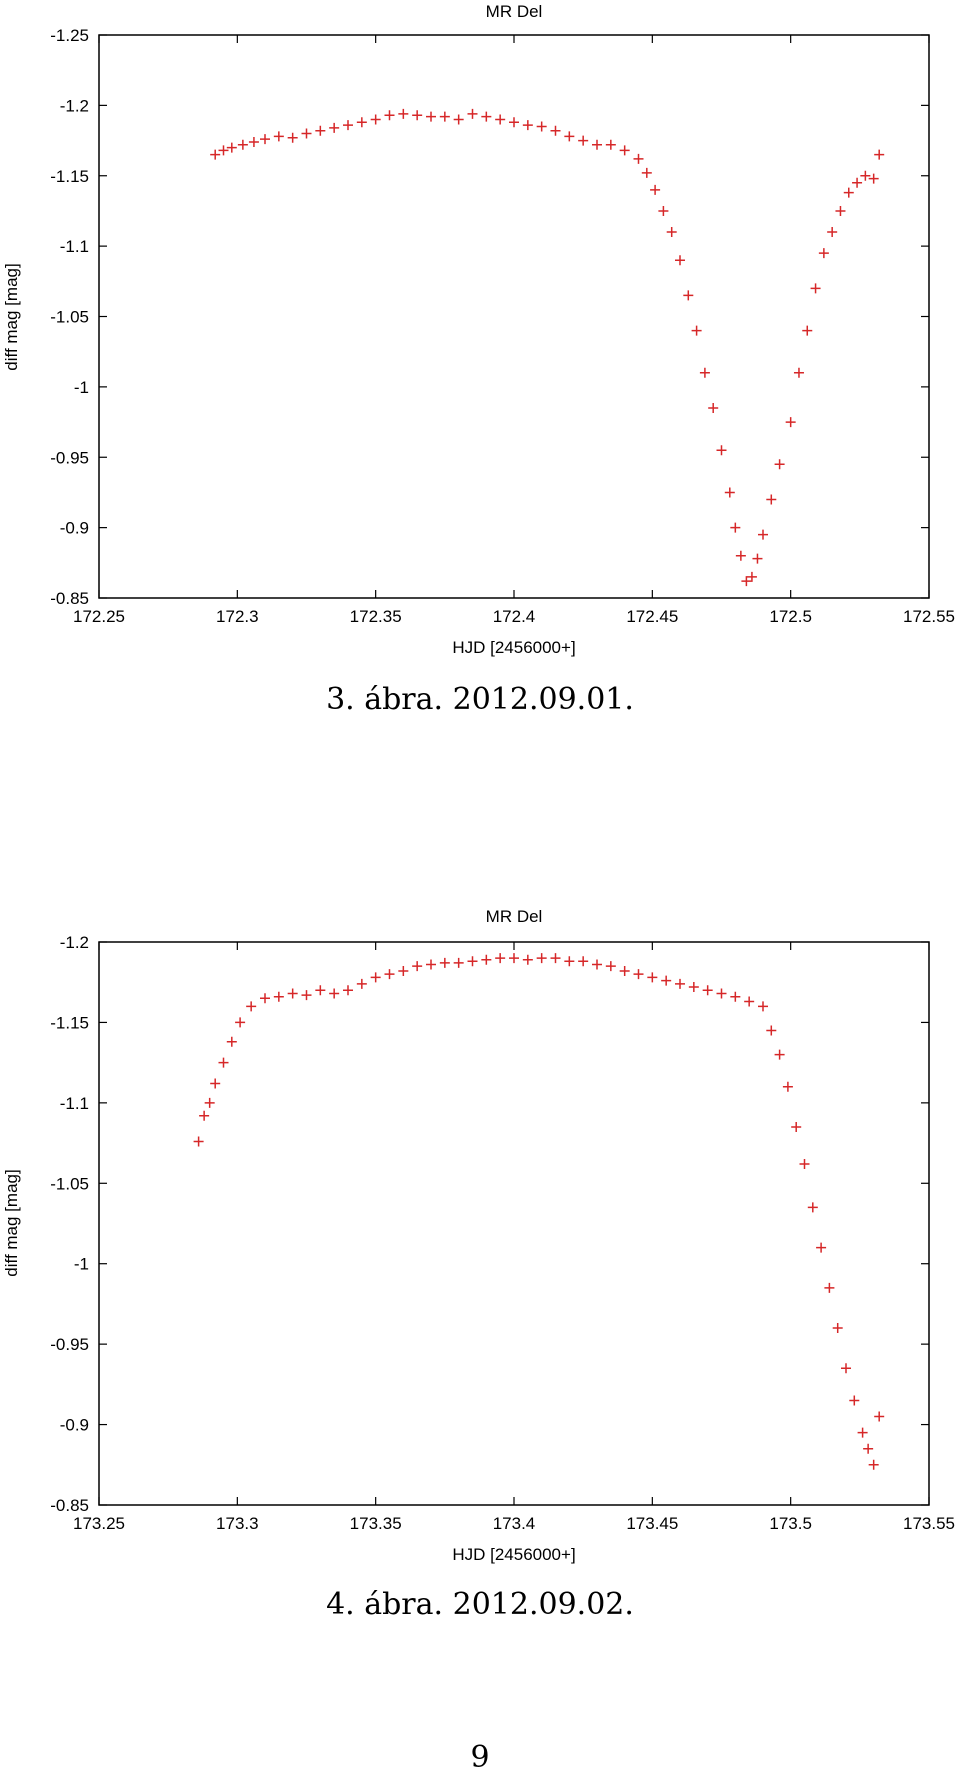  What do you see at coordinates (480, 699) in the screenshot?
I see `figure-caption: 3. ábra. 2012.09.01.` at bounding box center [480, 699].